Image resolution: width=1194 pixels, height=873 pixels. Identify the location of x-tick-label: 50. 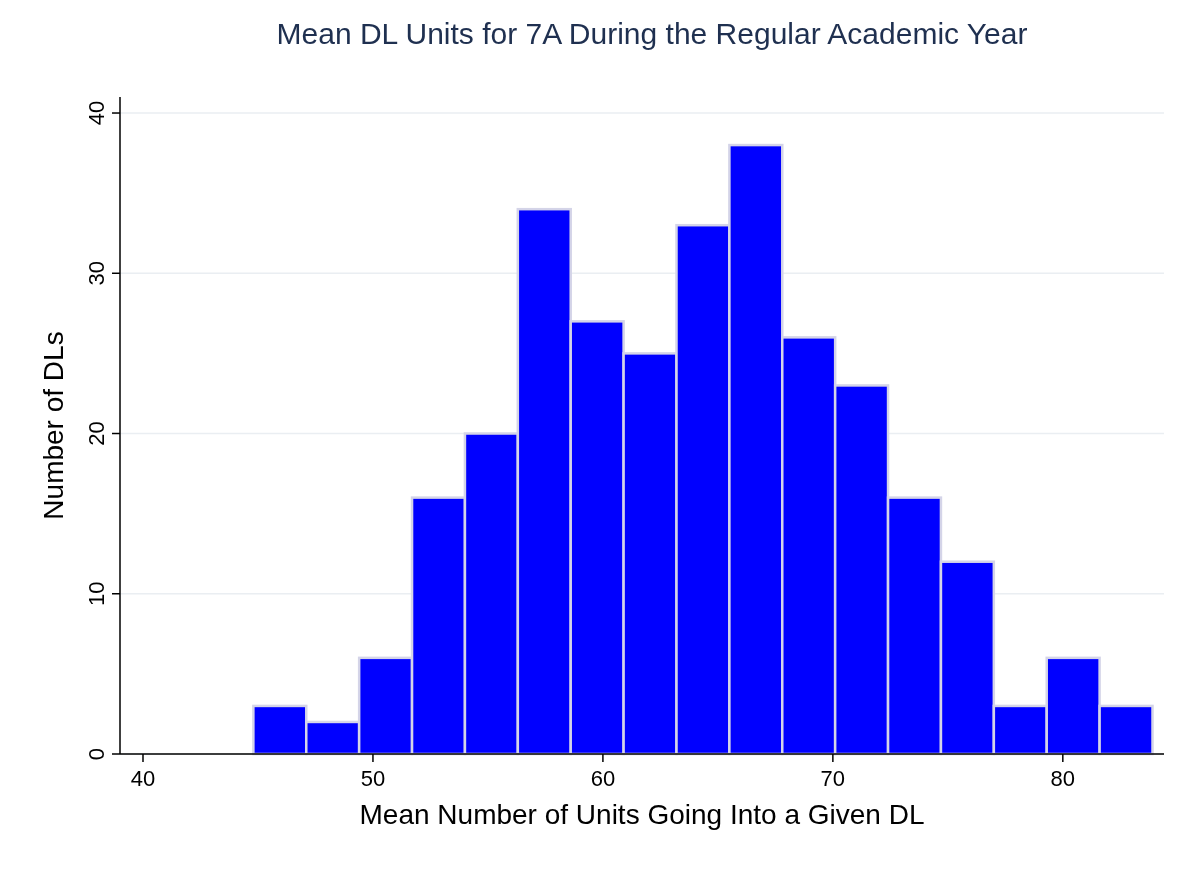
(373, 778).